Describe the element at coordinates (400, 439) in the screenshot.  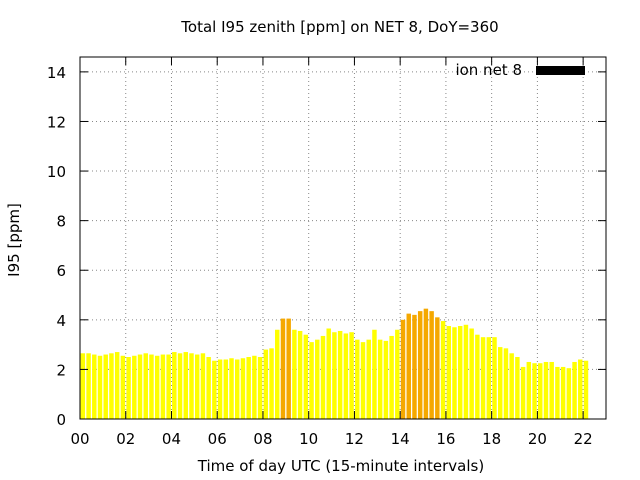
I see `x-tick-label: 14` at that location.